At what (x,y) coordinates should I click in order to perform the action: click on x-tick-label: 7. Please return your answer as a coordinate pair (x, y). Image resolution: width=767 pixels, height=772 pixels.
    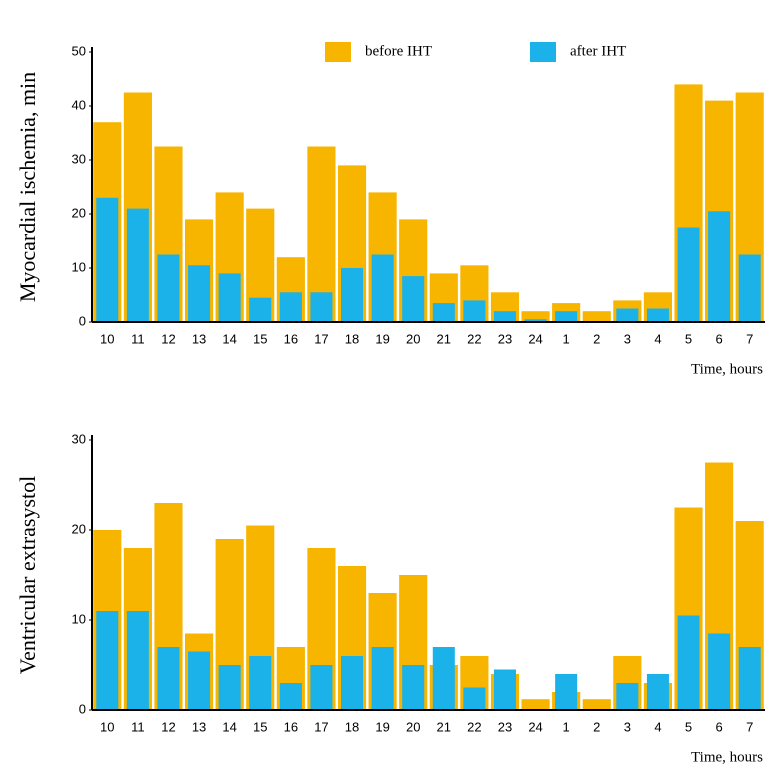
    Looking at the image, I should click on (749, 726).